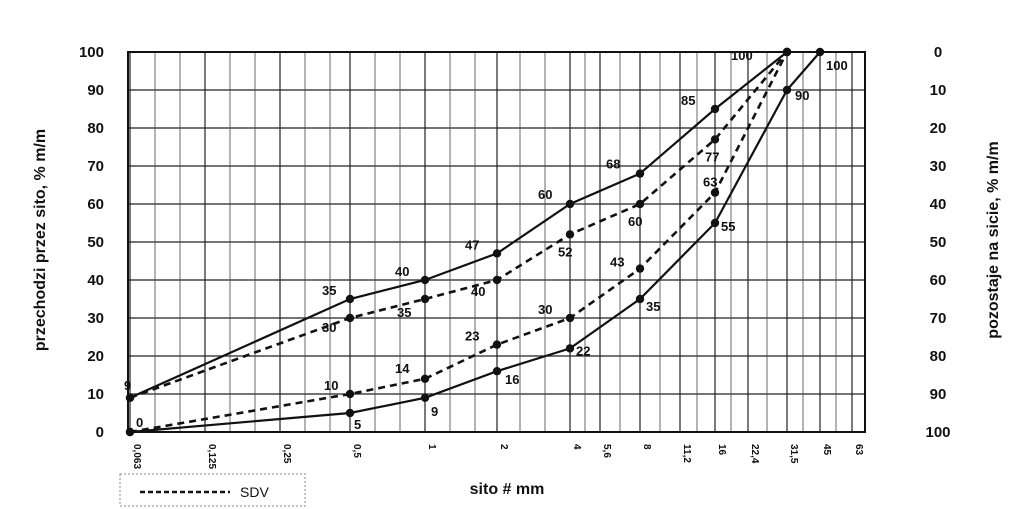  I want to click on x-tick-label: 0,5, so click(356, 451).